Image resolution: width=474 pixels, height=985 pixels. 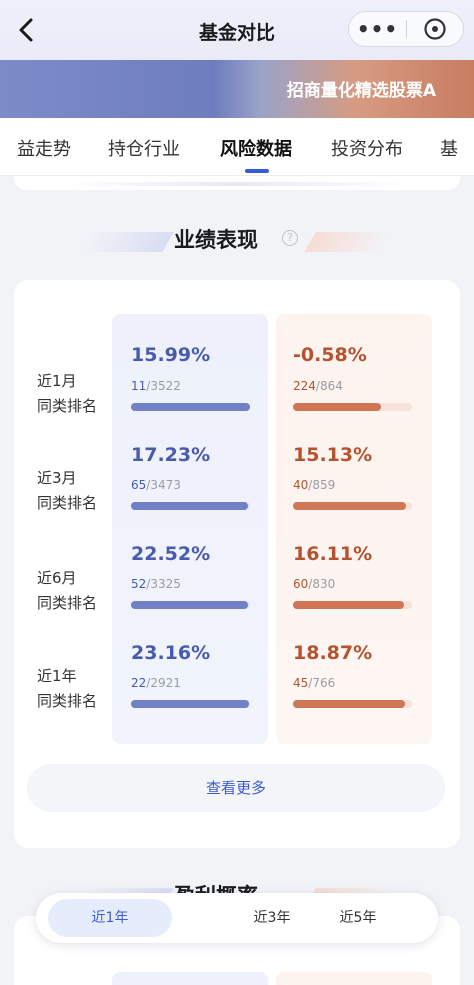 I want to click on rank-position: 65, so click(x=139, y=485).